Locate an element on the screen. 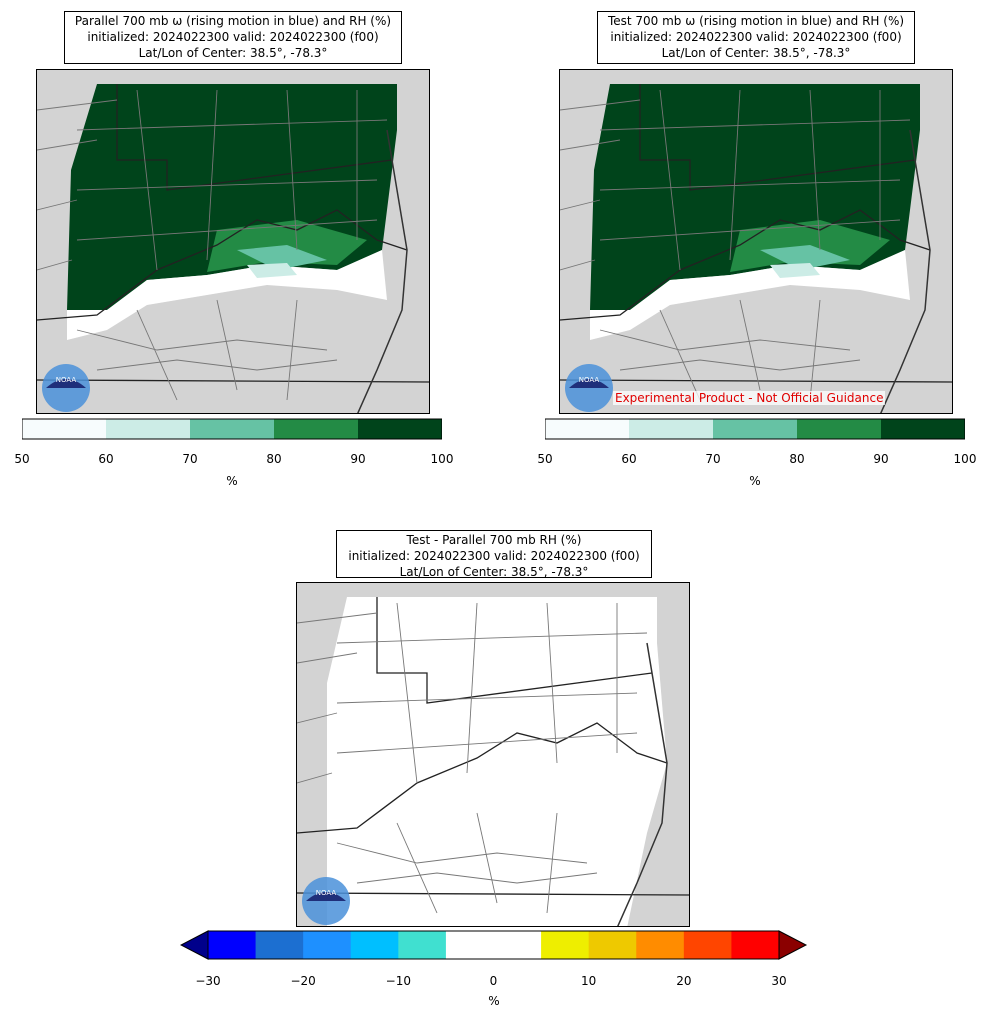 Image resolution: width=991 pixels, height=1024 pixels. panel1-colorbar-tick-label: 80 is located at coordinates (274, 459).